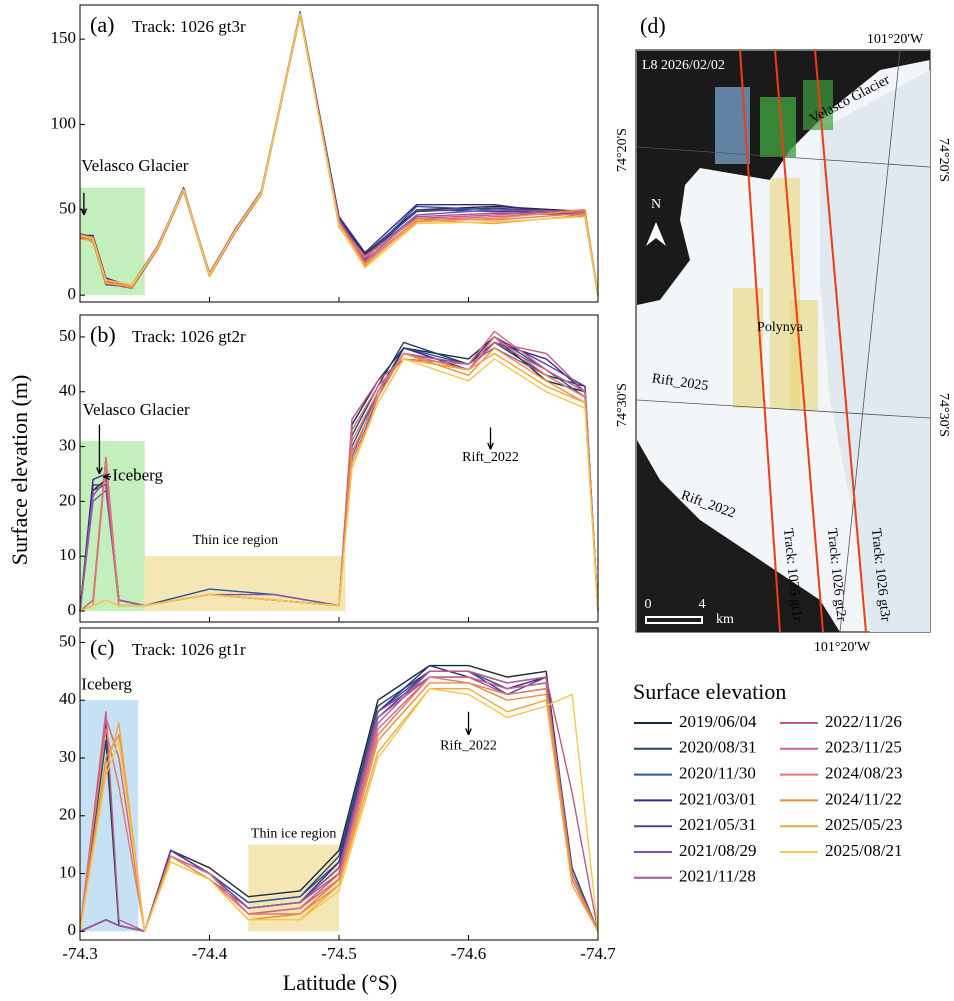  I want to click on y-axis-title: Surface elevation (m), so click(19, 470).